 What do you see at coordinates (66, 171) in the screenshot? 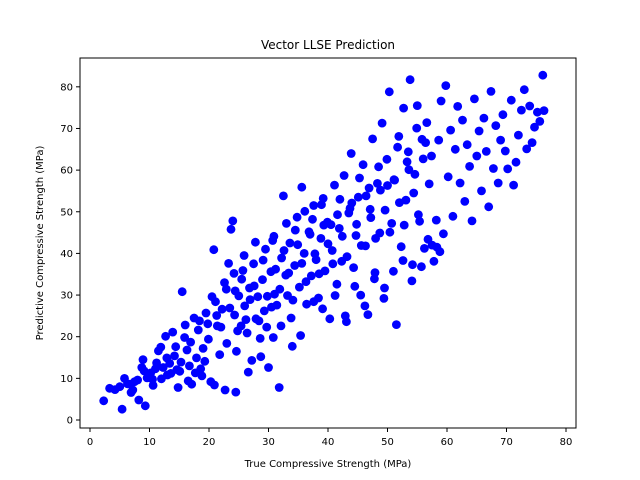
I see `y-tick-label: 60` at bounding box center [66, 171].